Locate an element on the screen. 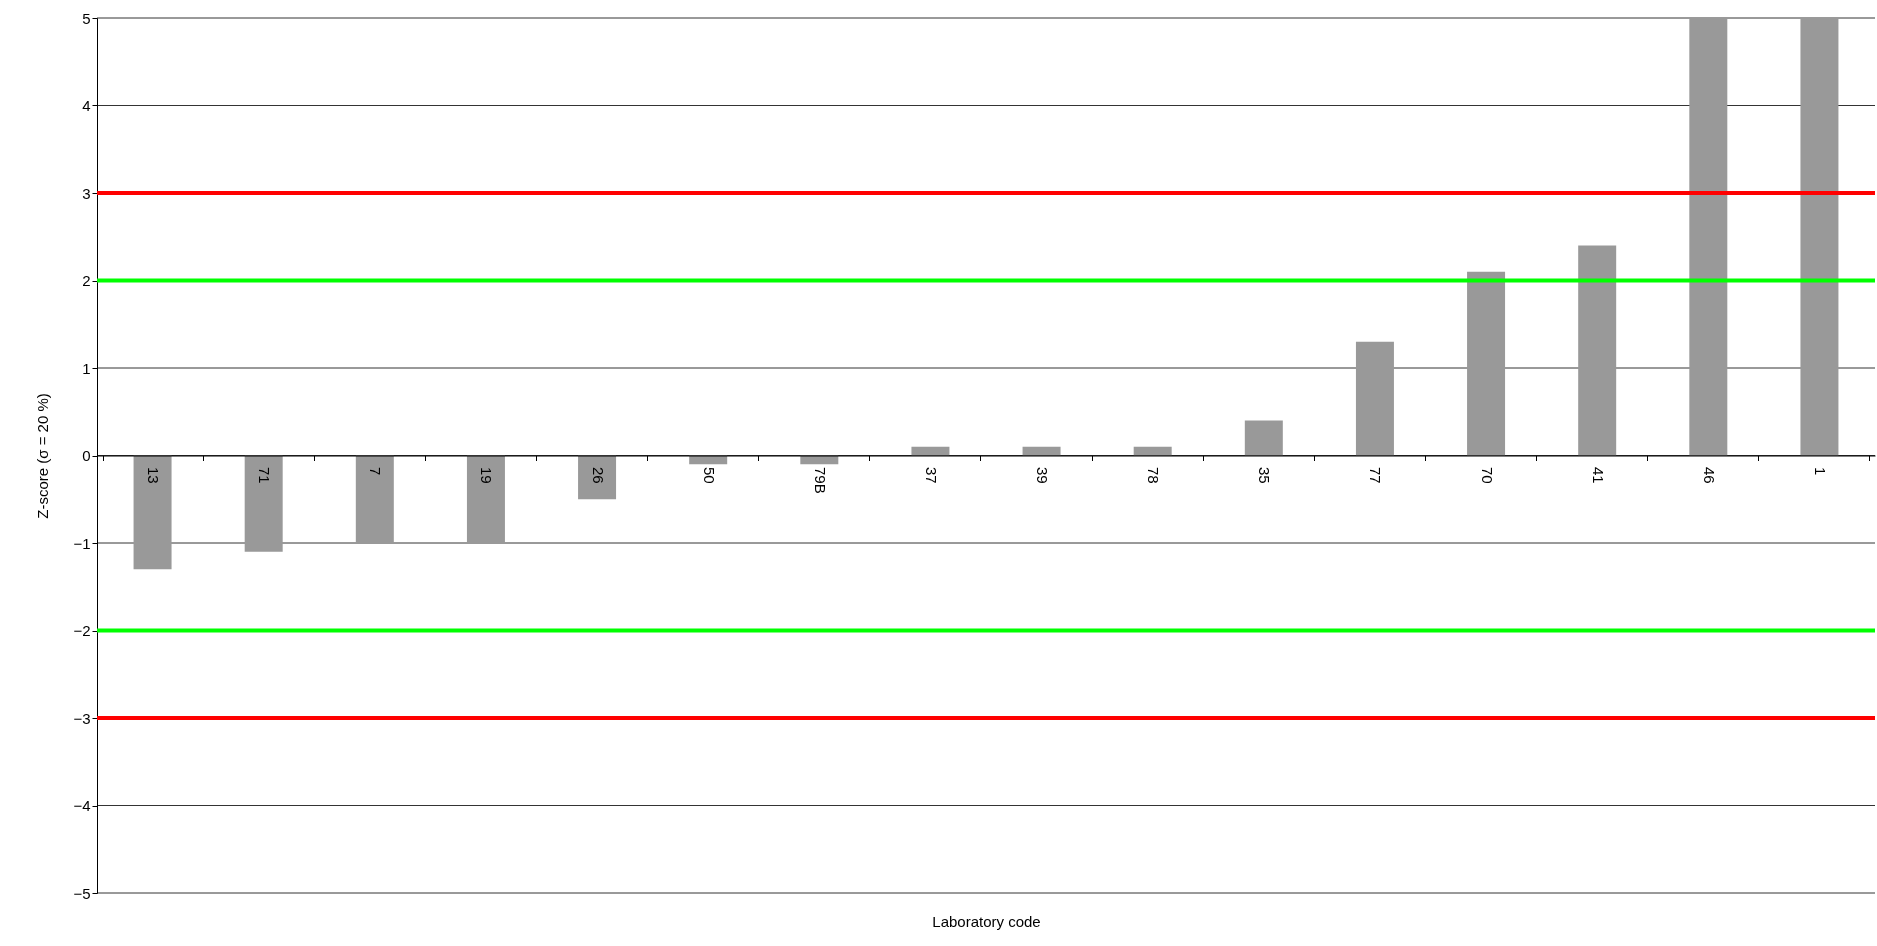 This screenshot has height=946, width=1877. y-tick-label: −3 is located at coordinates (82, 718).